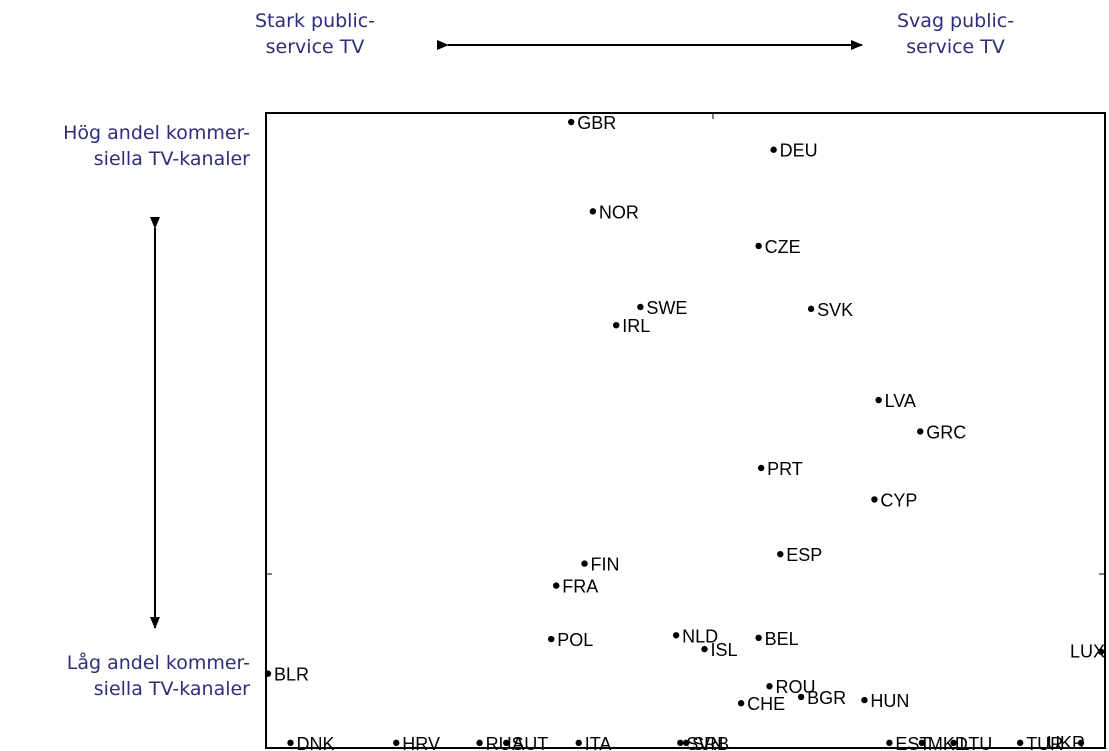  Describe the element at coordinates (780, 554) in the screenshot. I see `point-esp` at that location.